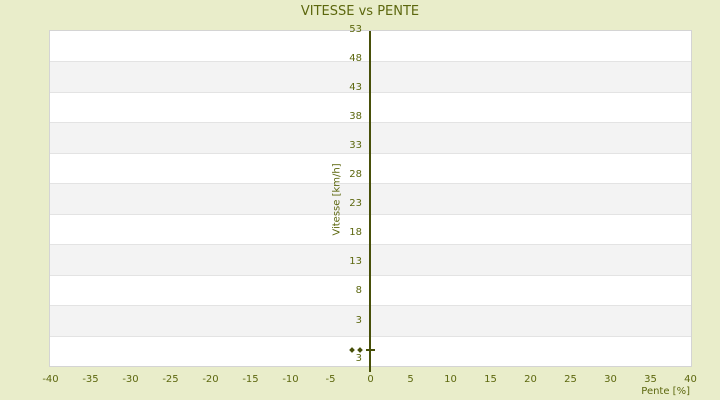  I want to click on y-tick-label: 38, so click(355, 116).